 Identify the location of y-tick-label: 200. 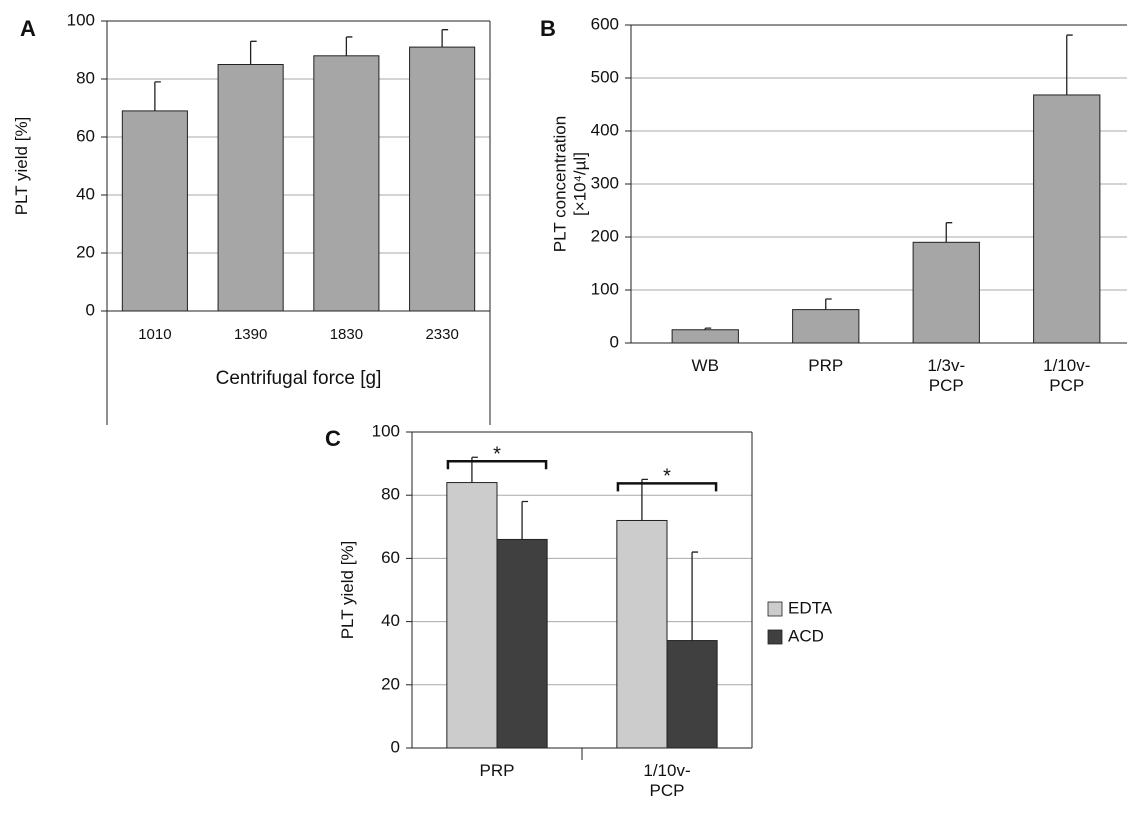
(605, 235).